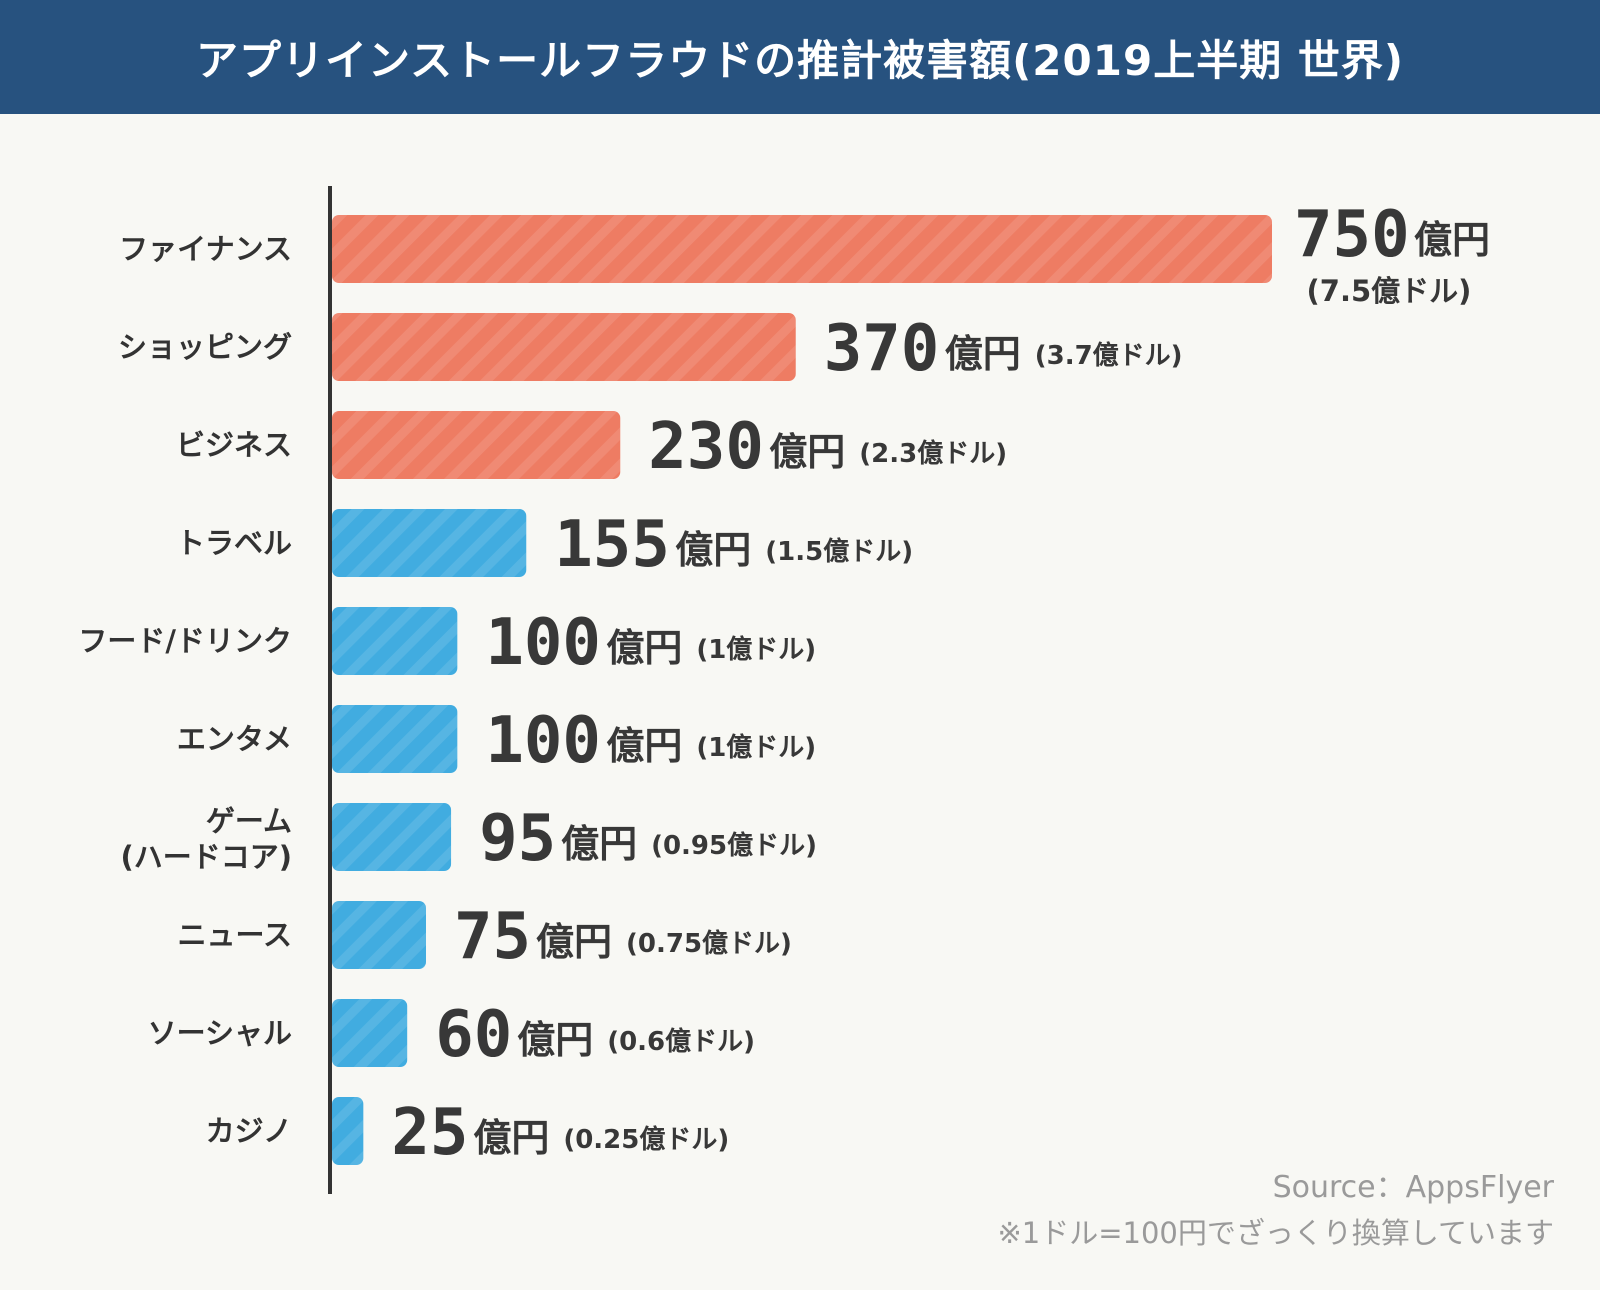 The width and height of the screenshot is (1600, 1290). I want to click on conversion-note: ※1ドル=100円でざっくり換算しています, so click(1275, 1233).